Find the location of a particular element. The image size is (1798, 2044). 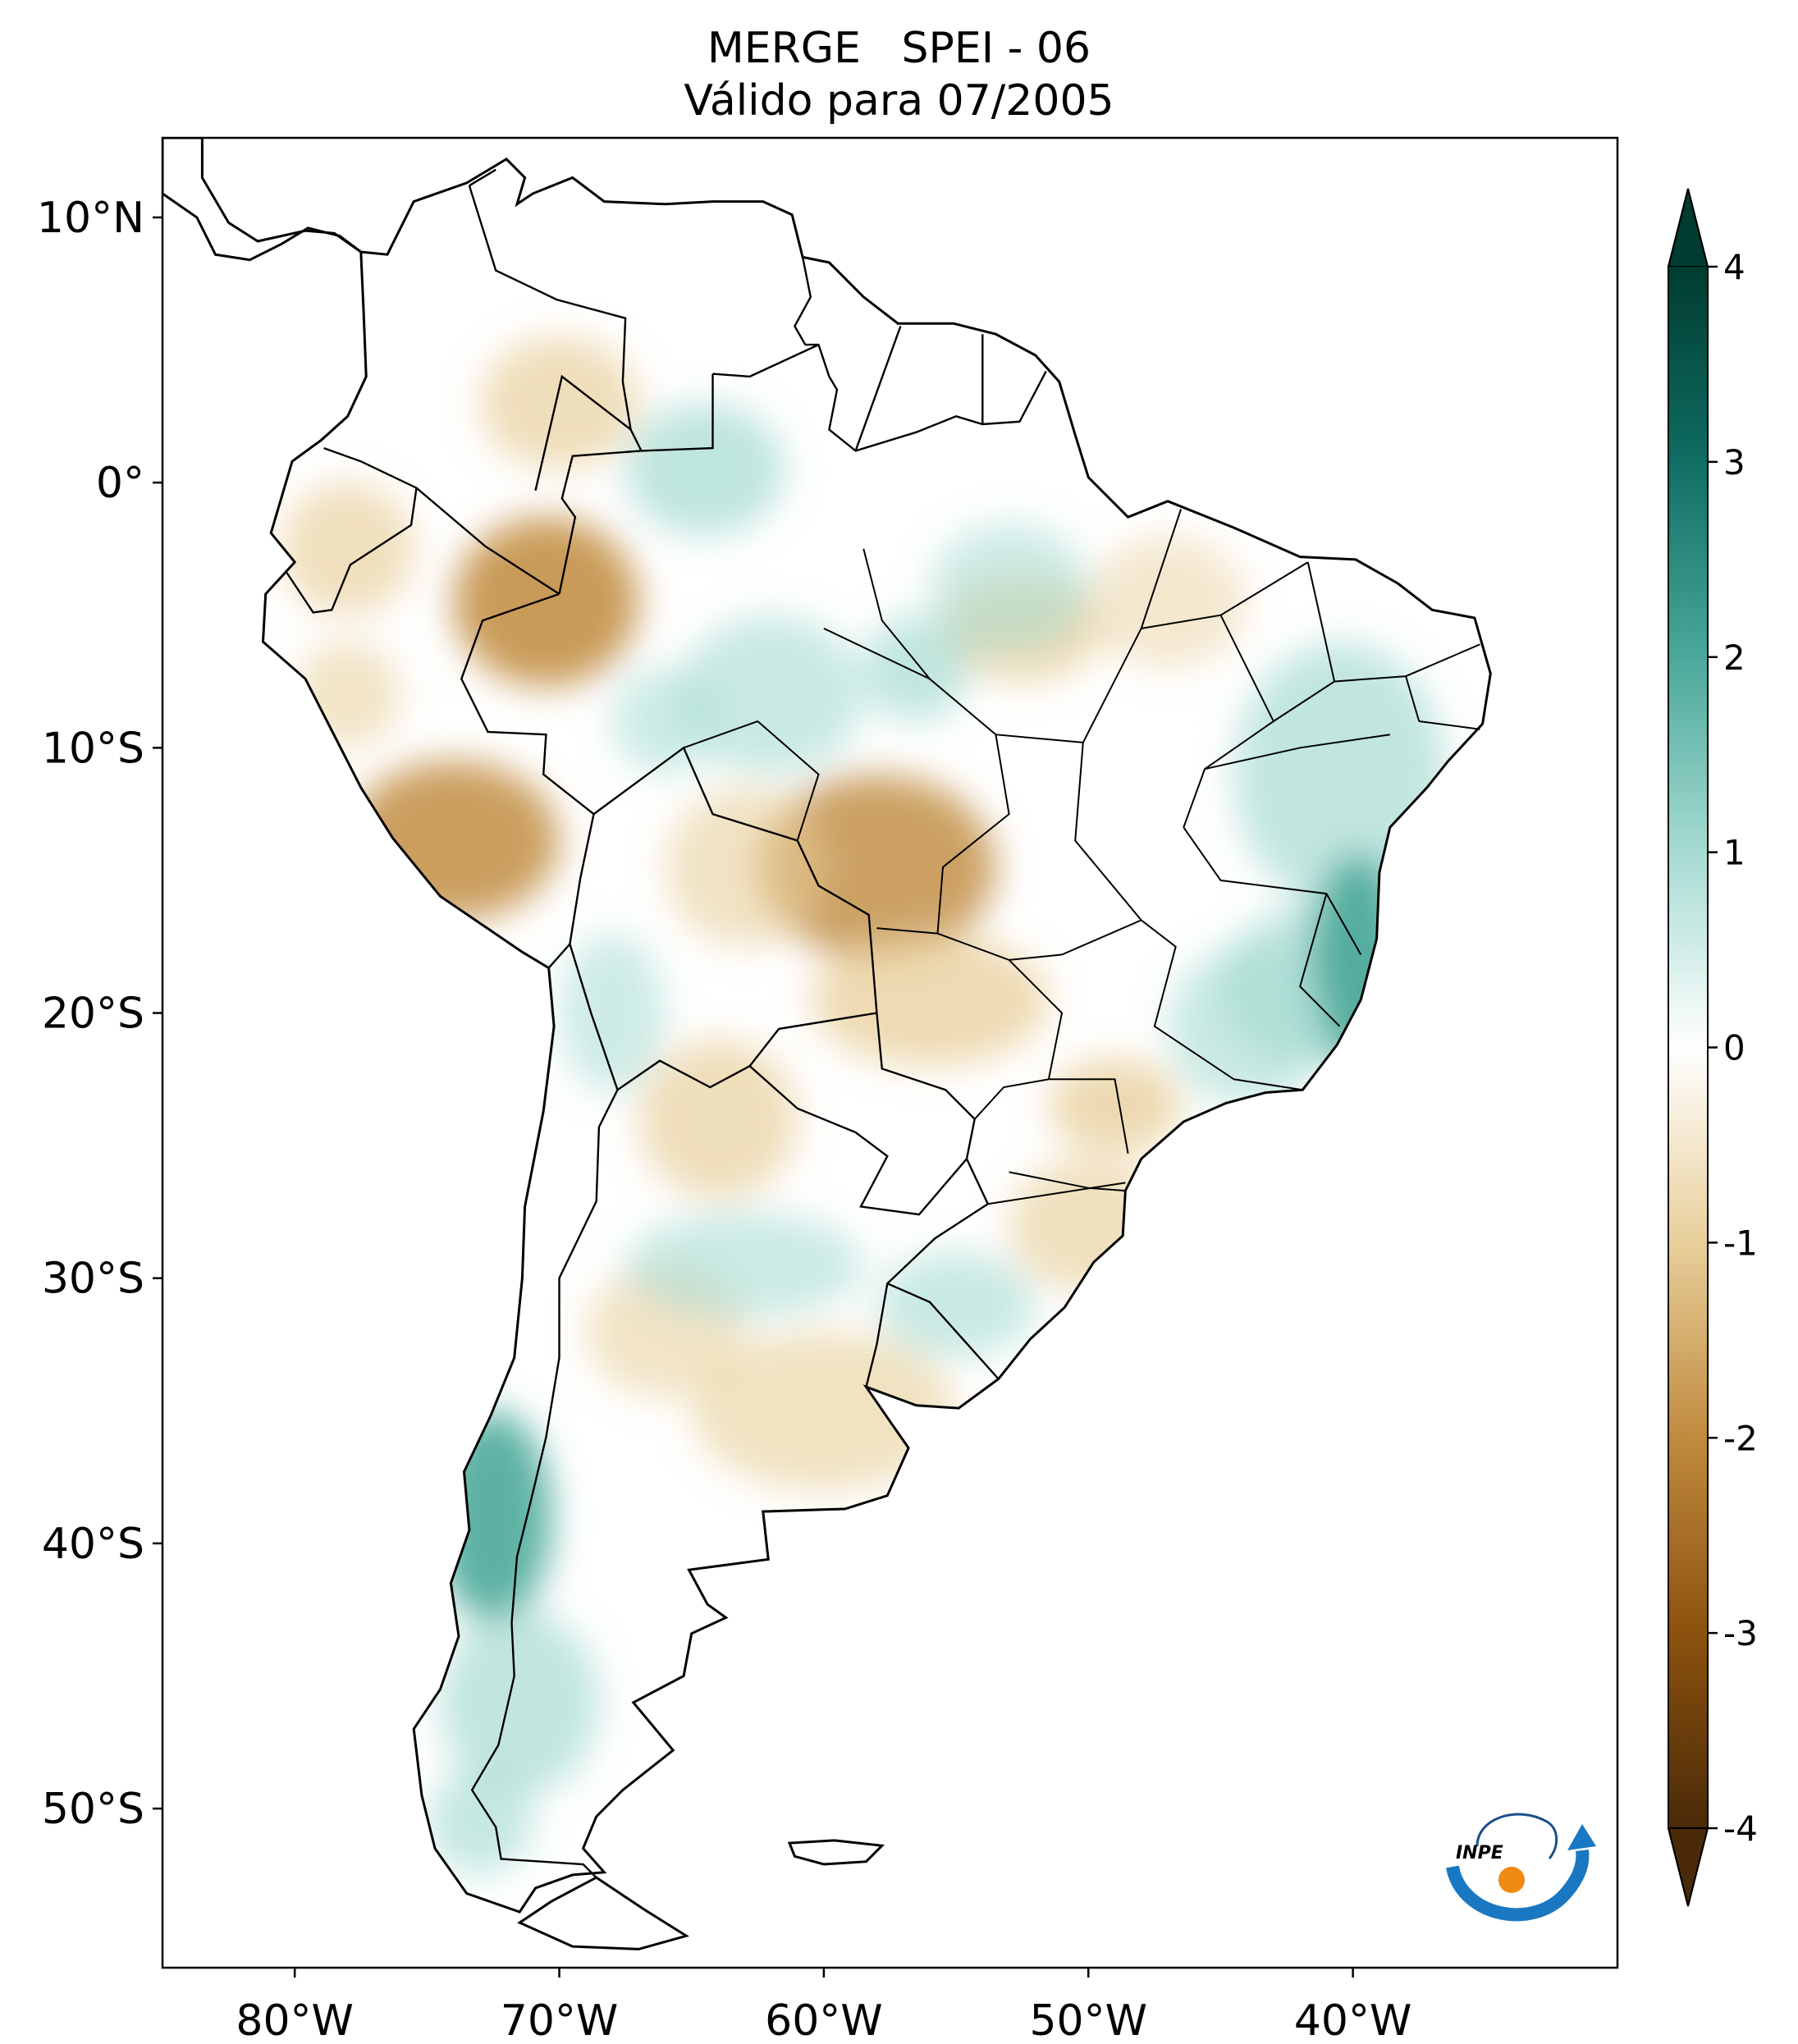

colorbar-tick-label: 2 is located at coordinates (1734, 658).